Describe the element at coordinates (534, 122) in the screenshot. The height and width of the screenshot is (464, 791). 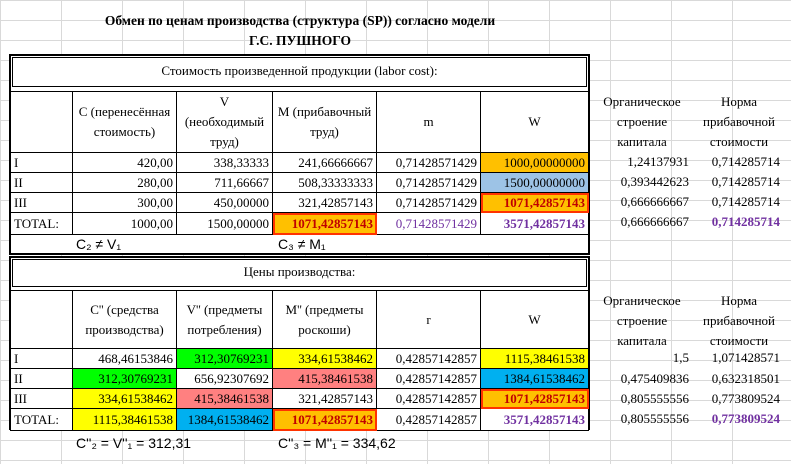
I see `s1-header-w: W` at that location.